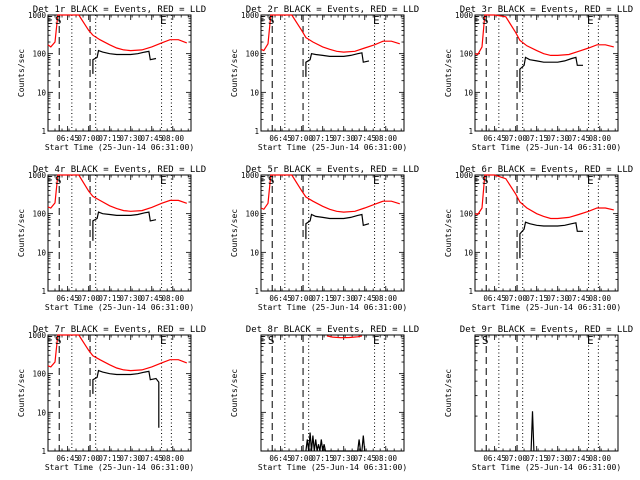 The width and height of the screenshot is (640, 480). What do you see at coordinates (332, 330) in the screenshot?
I see `chart-title: Det 8r BLACK = Events, RED = LLD` at bounding box center [332, 330].